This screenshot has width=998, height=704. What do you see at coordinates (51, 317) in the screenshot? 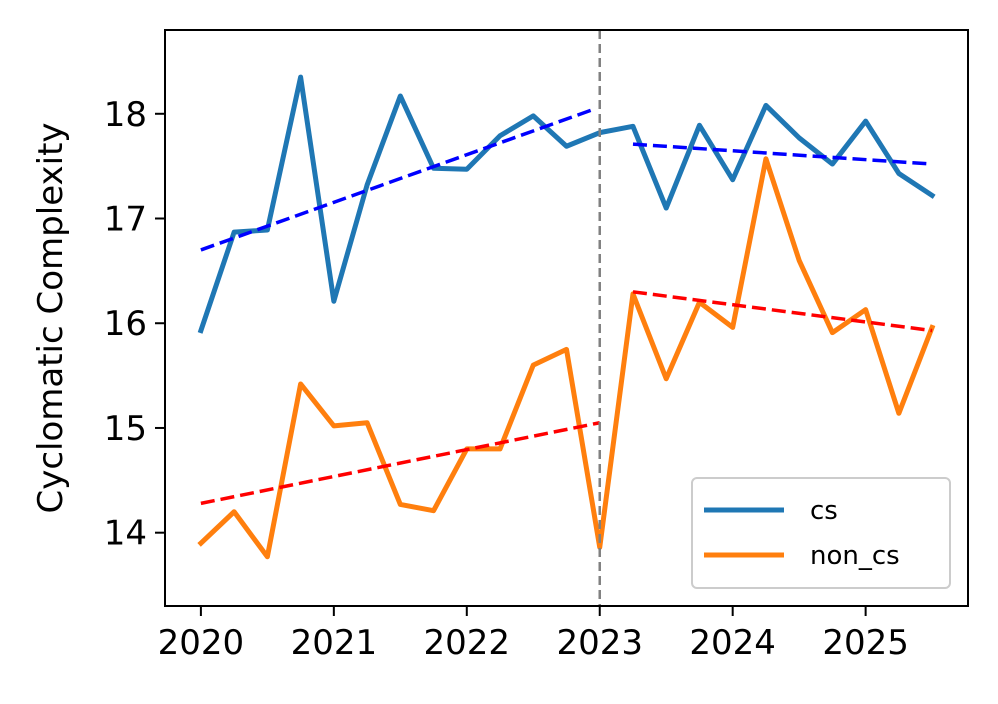
I see `y-axis-label: Cyclomatic Complexity` at bounding box center [51, 317].